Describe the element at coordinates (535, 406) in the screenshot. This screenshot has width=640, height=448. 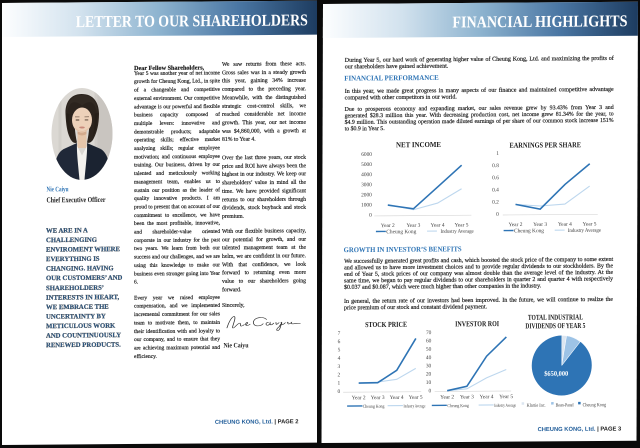
I see `svg-text: Klartie Inc.` at that location.